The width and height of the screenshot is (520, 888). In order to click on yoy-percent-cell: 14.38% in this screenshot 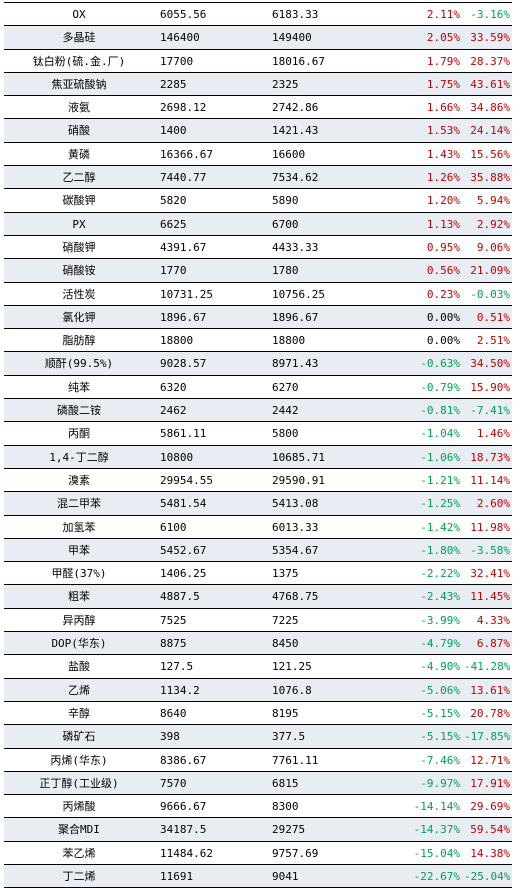, I will do `click(490, 853)`.